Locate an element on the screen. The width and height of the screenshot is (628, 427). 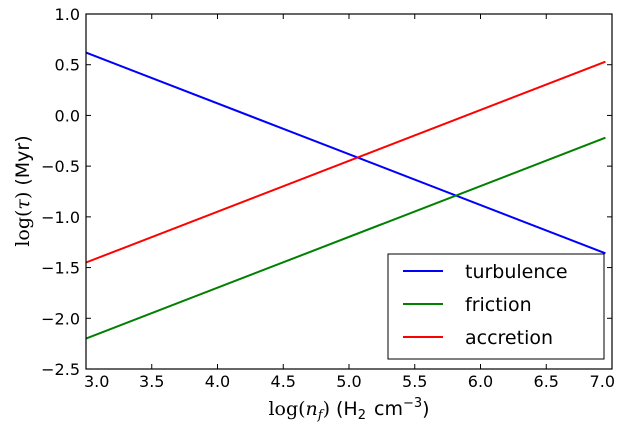
y-tick-label: 0.5 is located at coordinates (67, 65).